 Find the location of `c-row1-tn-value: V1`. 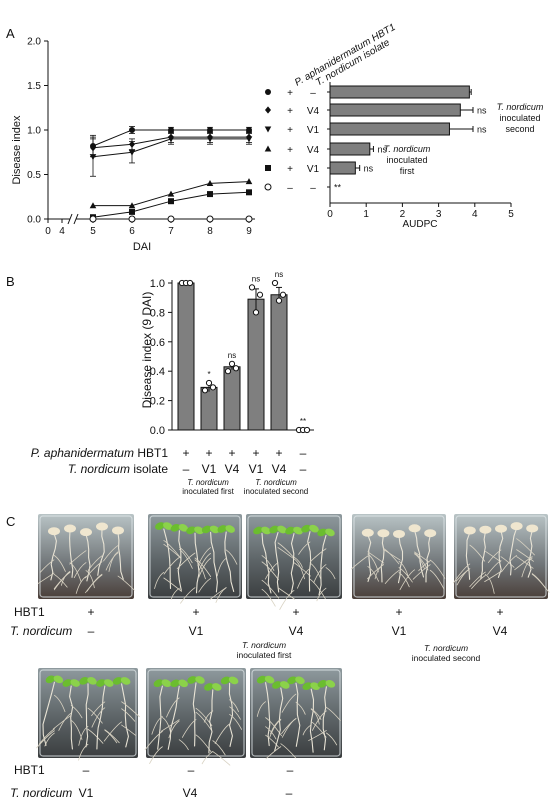

c-row1-tn-value: V1 is located at coordinates (399, 631).